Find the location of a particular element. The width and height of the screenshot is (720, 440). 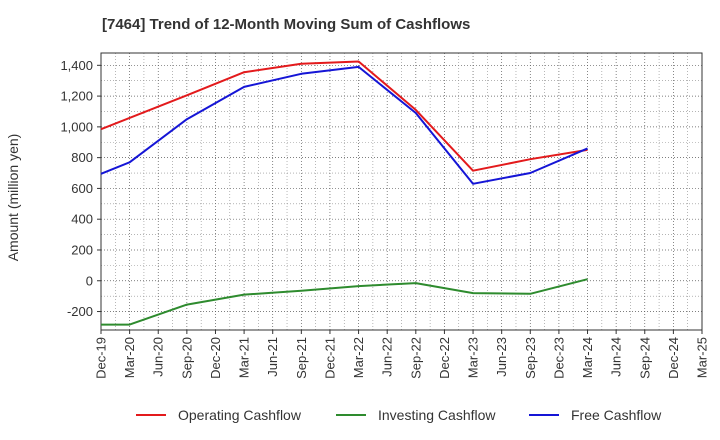

x-tick-label: Dec-22 is located at coordinates (444, 358).